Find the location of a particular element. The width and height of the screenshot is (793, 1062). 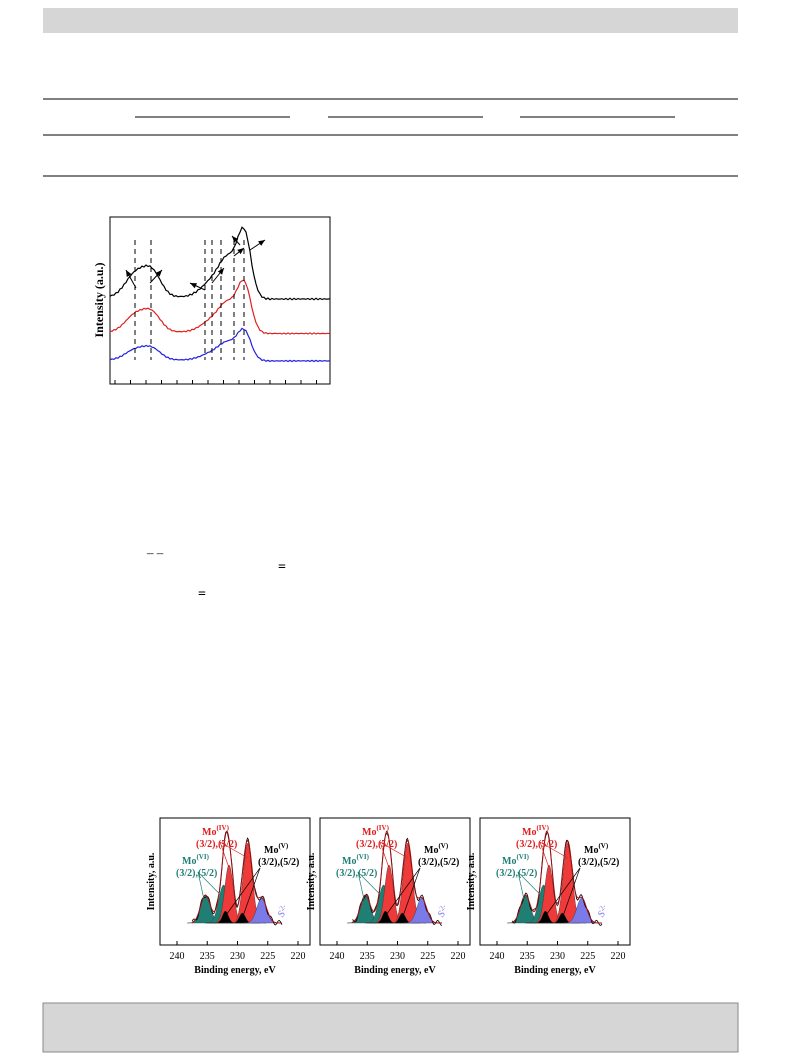

equation-mark: – – is located at coordinates (155, 552).